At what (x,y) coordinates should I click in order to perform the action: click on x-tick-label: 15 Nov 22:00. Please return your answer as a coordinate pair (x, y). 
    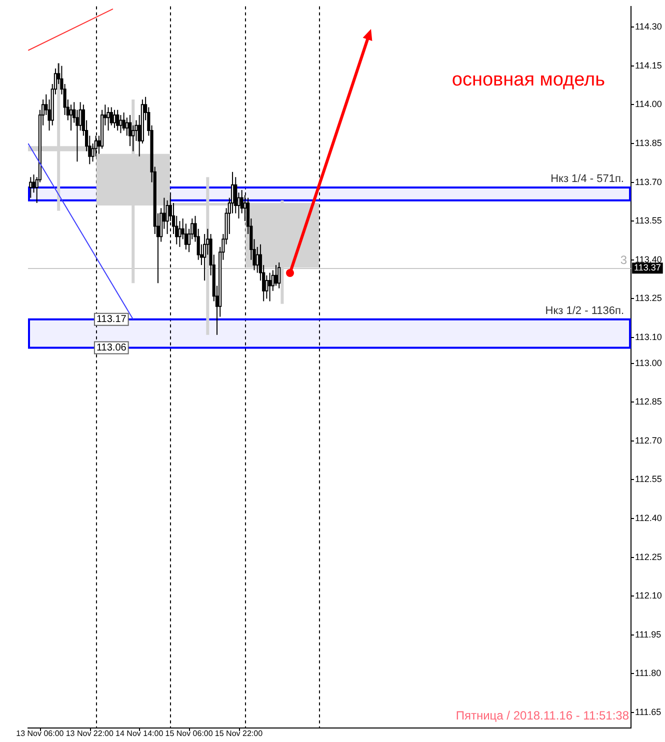
    Looking at the image, I should click on (239, 733).